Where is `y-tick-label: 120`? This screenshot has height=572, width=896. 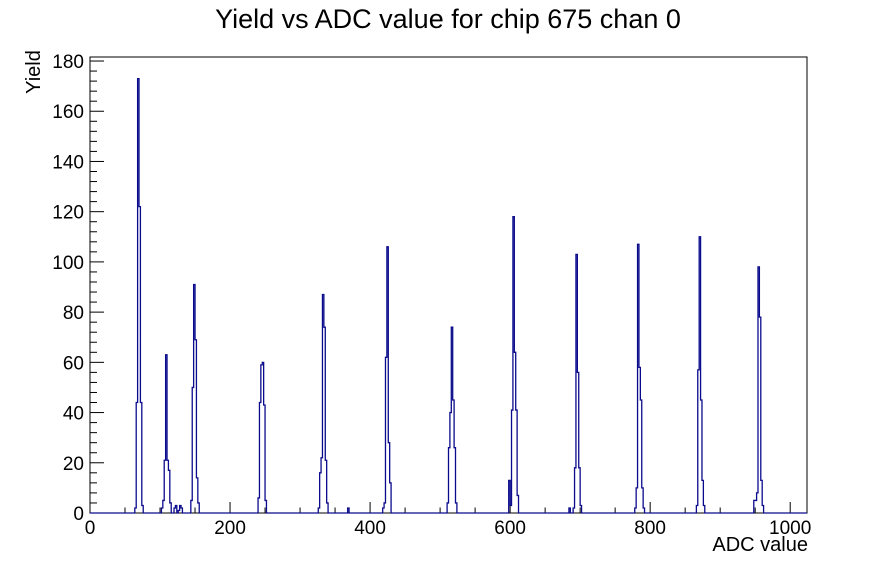 y-tick-label: 120 is located at coordinates (68, 213).